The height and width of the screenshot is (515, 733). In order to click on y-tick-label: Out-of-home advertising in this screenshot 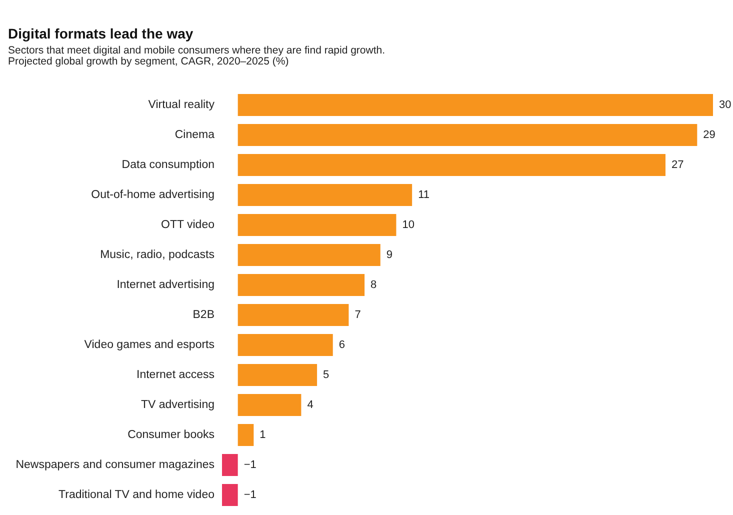, I will do `click(152, 195)`.